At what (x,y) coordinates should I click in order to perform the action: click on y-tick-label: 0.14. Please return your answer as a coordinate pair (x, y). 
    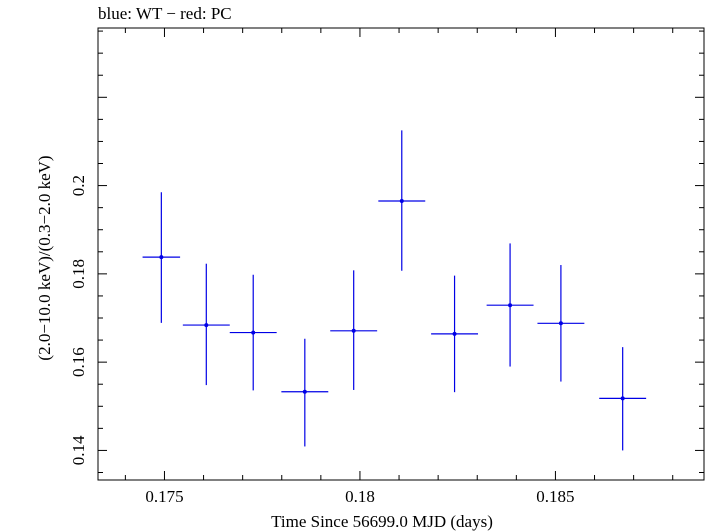
    Looking at the image, I should click on (78, 450).